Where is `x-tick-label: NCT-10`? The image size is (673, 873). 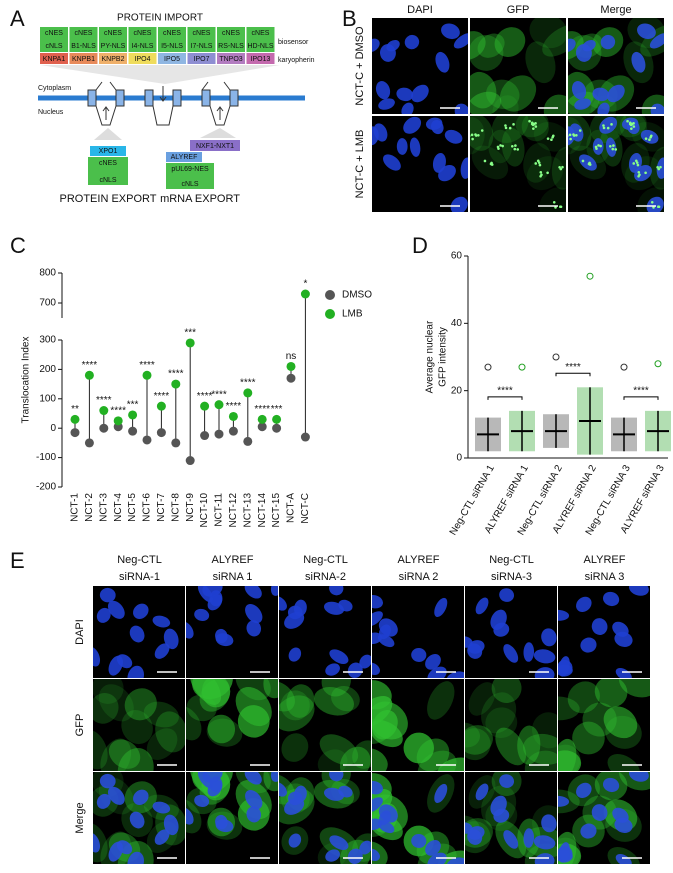 x-tick-label: NCT-10 is located at coordinates (204, 510).